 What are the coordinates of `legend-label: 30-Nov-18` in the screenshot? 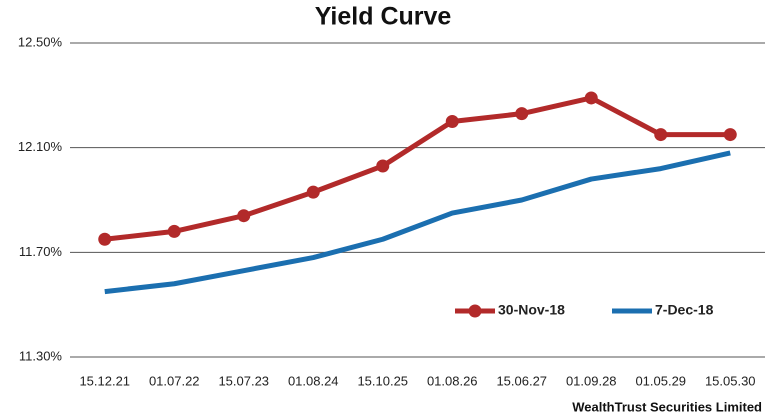 It's located at (531, 310).